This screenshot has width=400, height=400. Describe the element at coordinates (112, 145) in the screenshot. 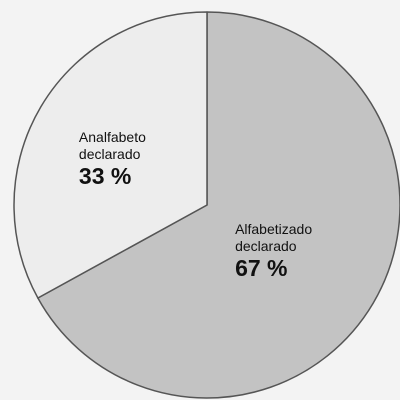

I see `category-label: Analfabeto declarado` at that location.